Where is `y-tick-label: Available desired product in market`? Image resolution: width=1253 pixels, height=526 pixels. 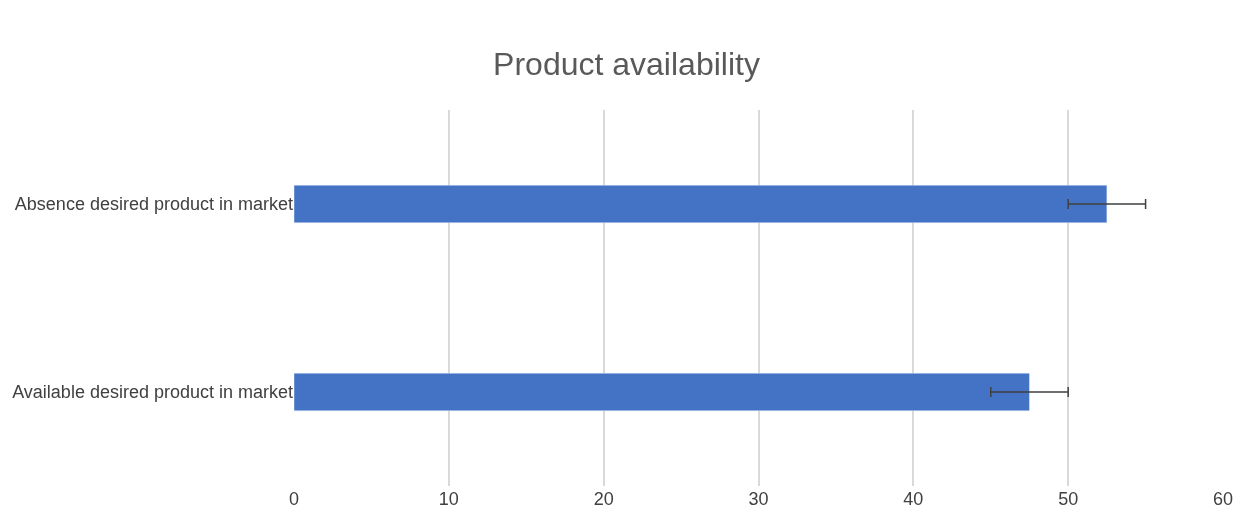
y-tick-label: Available desired product in market is located at coordinates (152, 392).